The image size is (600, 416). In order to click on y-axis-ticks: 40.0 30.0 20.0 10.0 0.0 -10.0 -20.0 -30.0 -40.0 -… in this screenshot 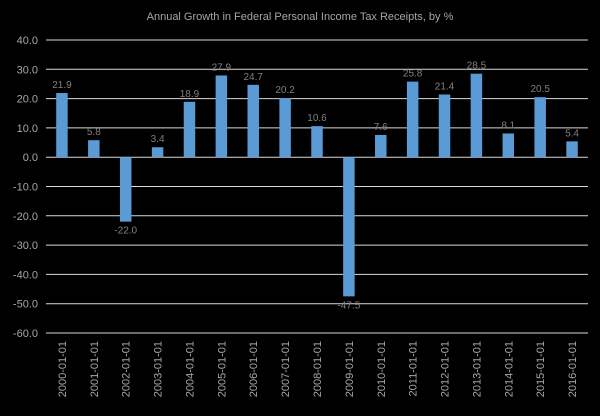, I will do `click(25, 187)`.